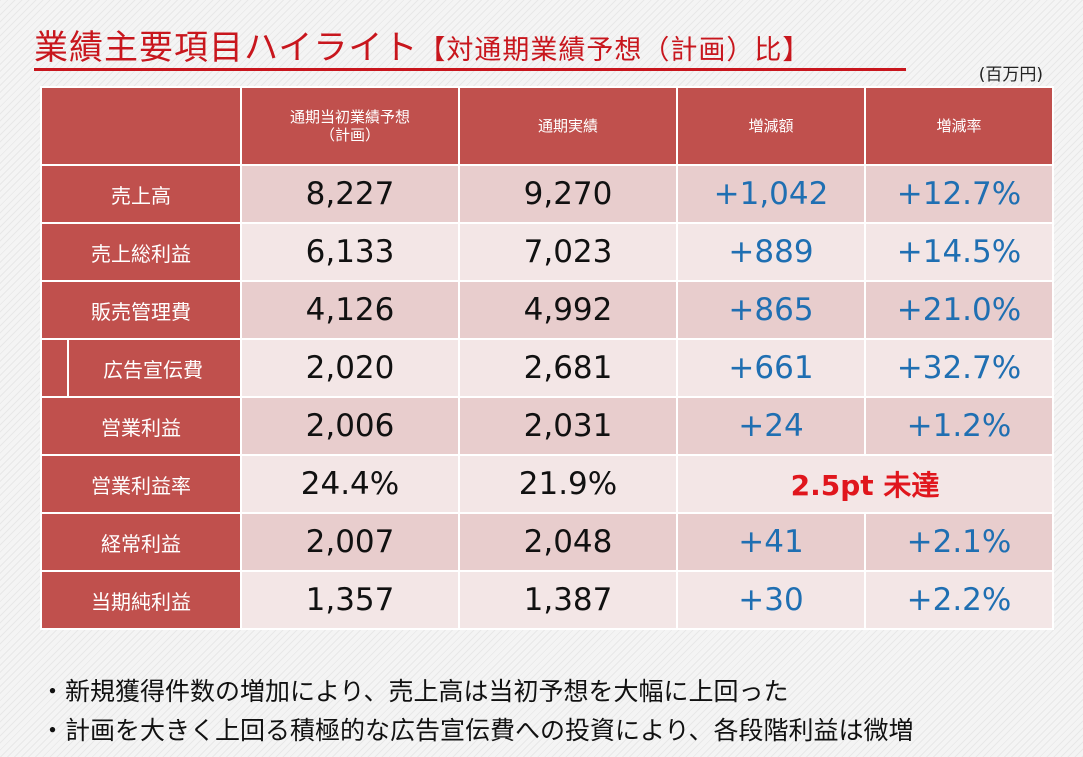 This screenshot has width=1083, height=757. I want to click on actual-value: 21.9%, so click(568, 484).